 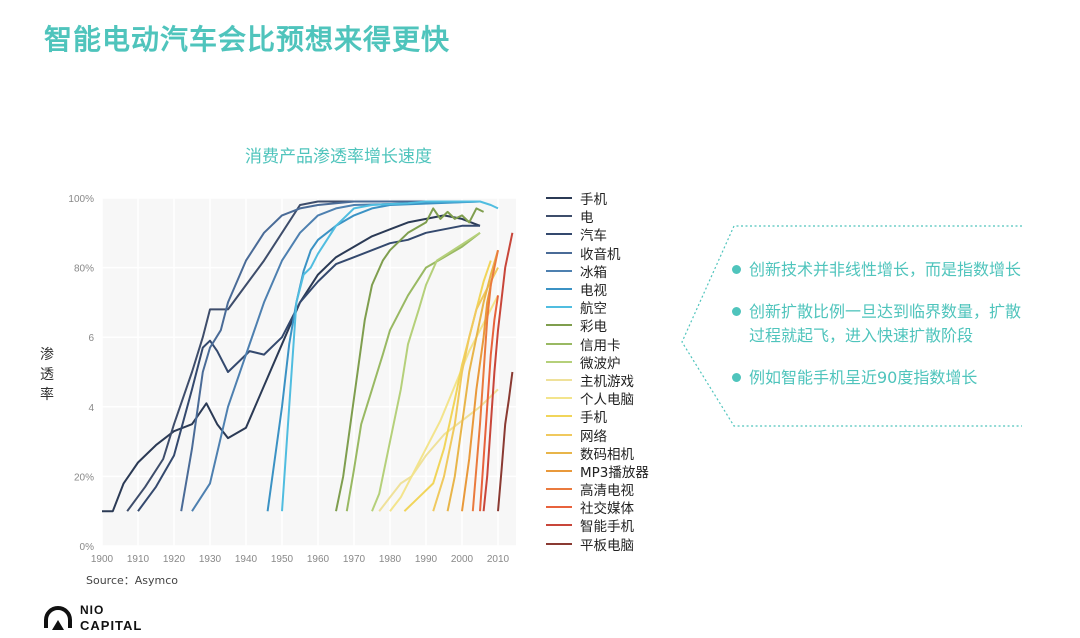 I want to click on legend-label: 收音机, so click(x=600, y=254).